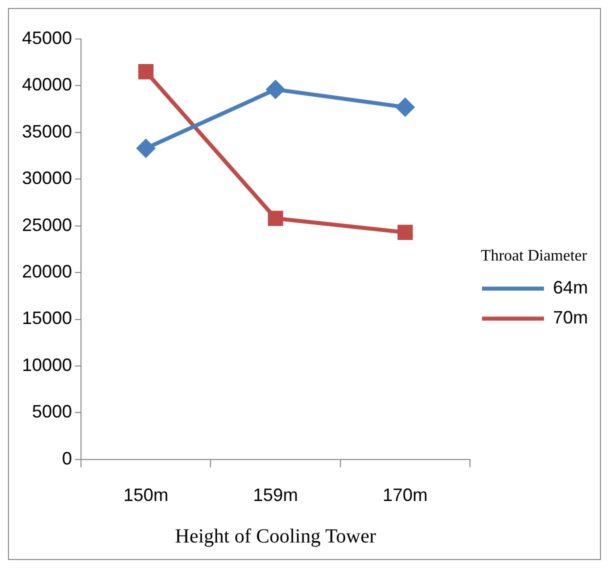 Image resolution: width=609 pixels, height=568 pixels. What do you see at coordinates (570, 318) in the screenshot?
I see `legend-label: 70m` at bounding box center [570, 318].